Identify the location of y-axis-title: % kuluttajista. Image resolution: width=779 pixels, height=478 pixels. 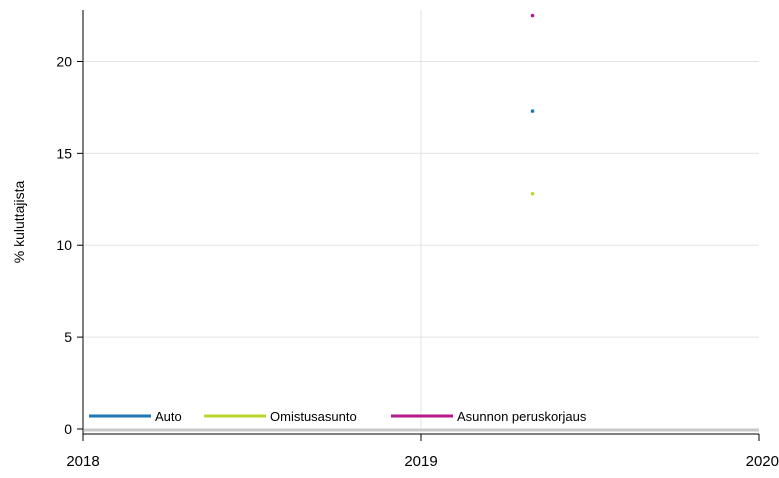
(19, 222).